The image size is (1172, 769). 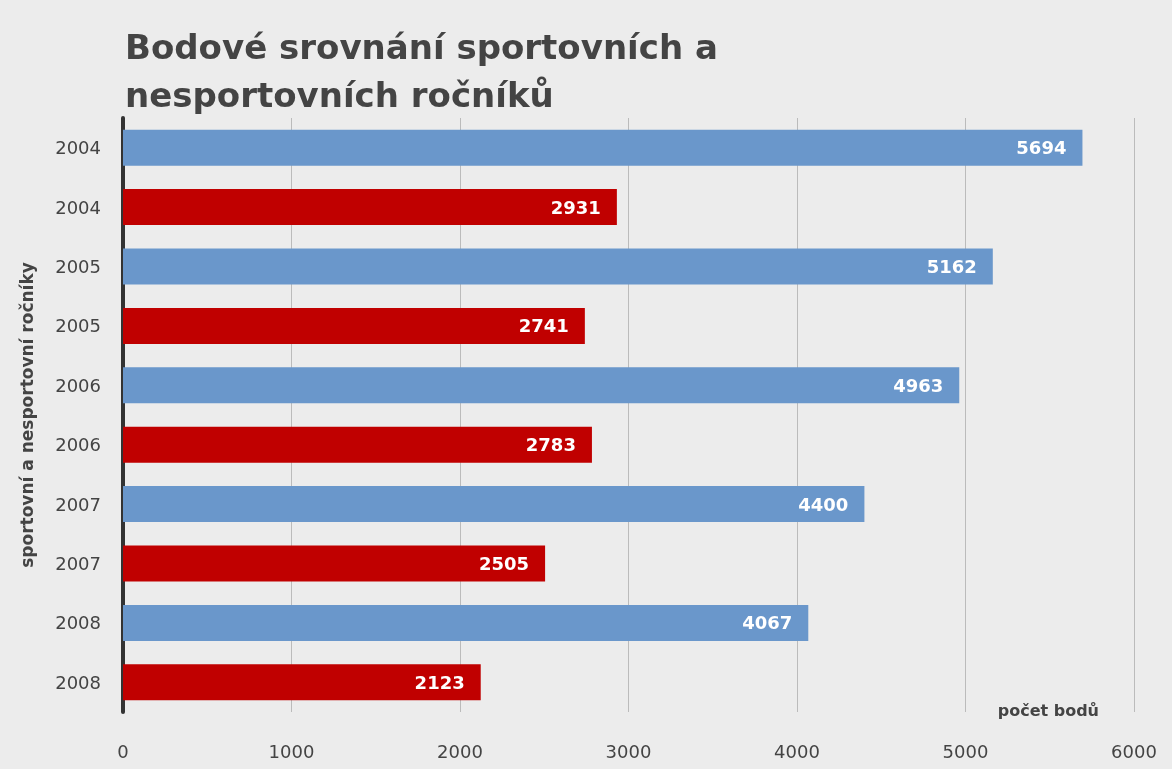 What do you see at coordinates (1041, 148) in the screenshot?
I see `data-label: 5694` at bounding box center [1041, 148].